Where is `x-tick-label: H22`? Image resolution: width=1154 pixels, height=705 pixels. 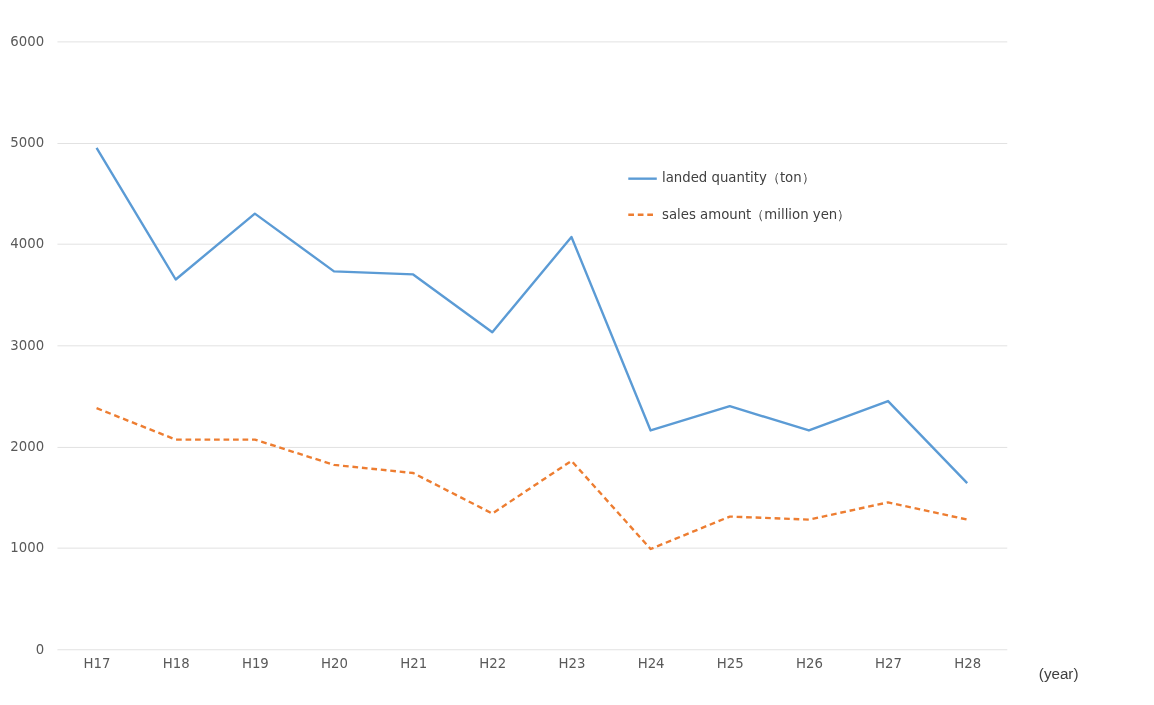
x-tick-label: H22 is located at coordinates (493, 663).